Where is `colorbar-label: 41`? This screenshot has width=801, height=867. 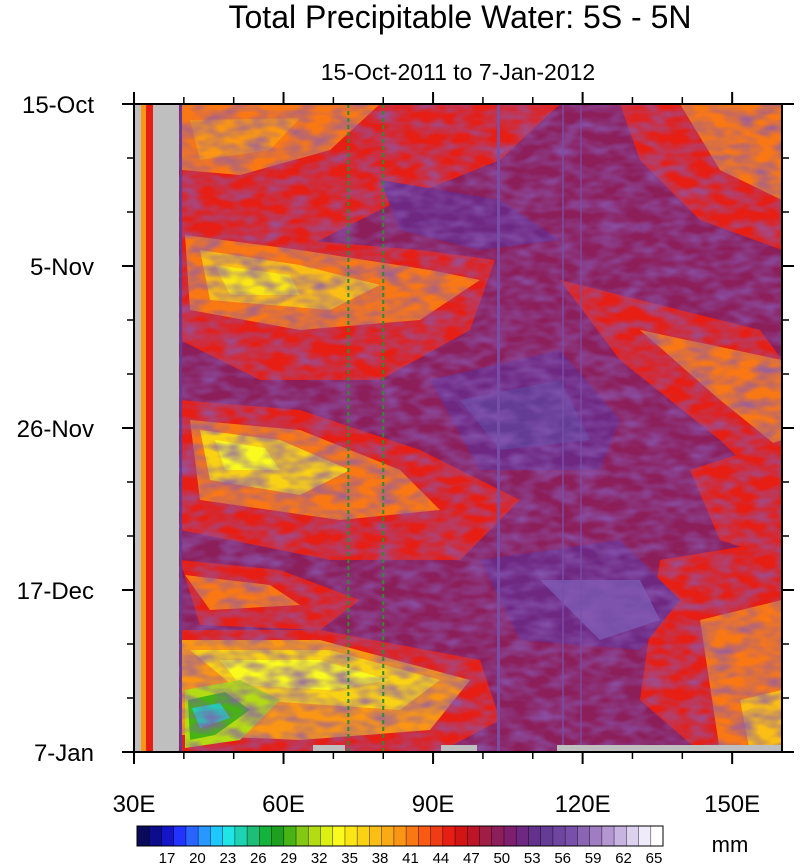
colorbar-label: 41 is located at coordinates (410, 858).